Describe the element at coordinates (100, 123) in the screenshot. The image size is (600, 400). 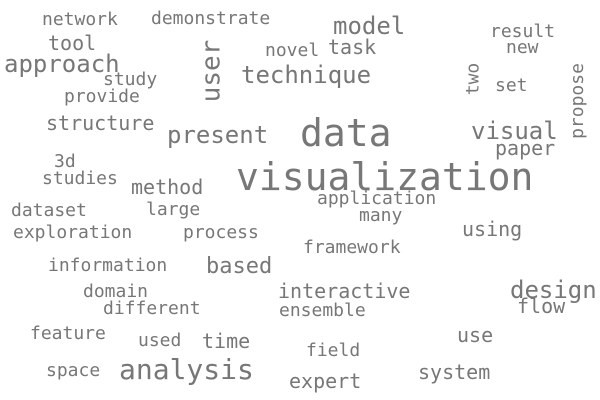
I see `word-structure: structure` at that location.